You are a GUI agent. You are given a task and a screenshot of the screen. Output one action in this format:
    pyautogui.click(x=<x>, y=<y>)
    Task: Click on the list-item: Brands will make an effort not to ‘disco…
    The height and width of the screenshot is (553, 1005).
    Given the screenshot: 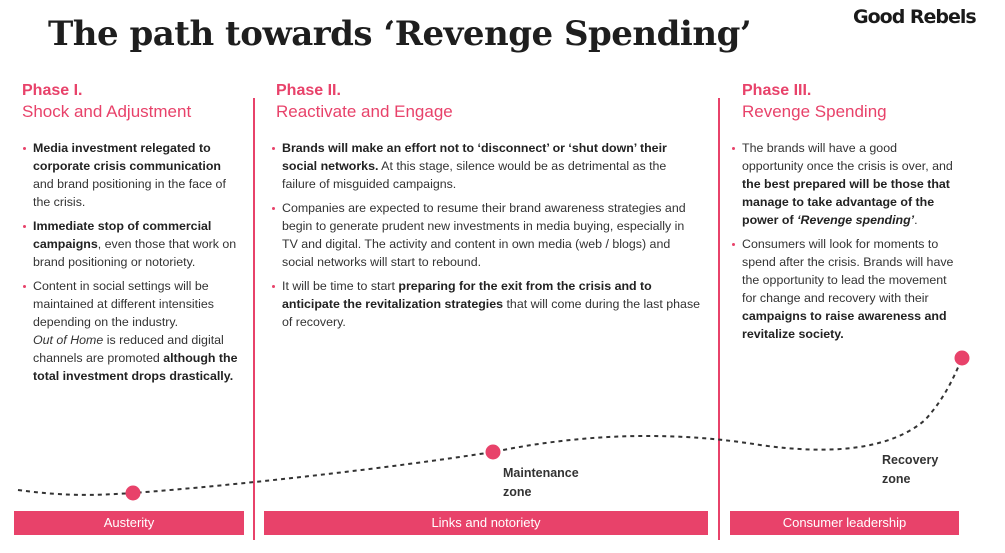 What is the action you would take?
    pyautogui.click(x=486, y=166)
    